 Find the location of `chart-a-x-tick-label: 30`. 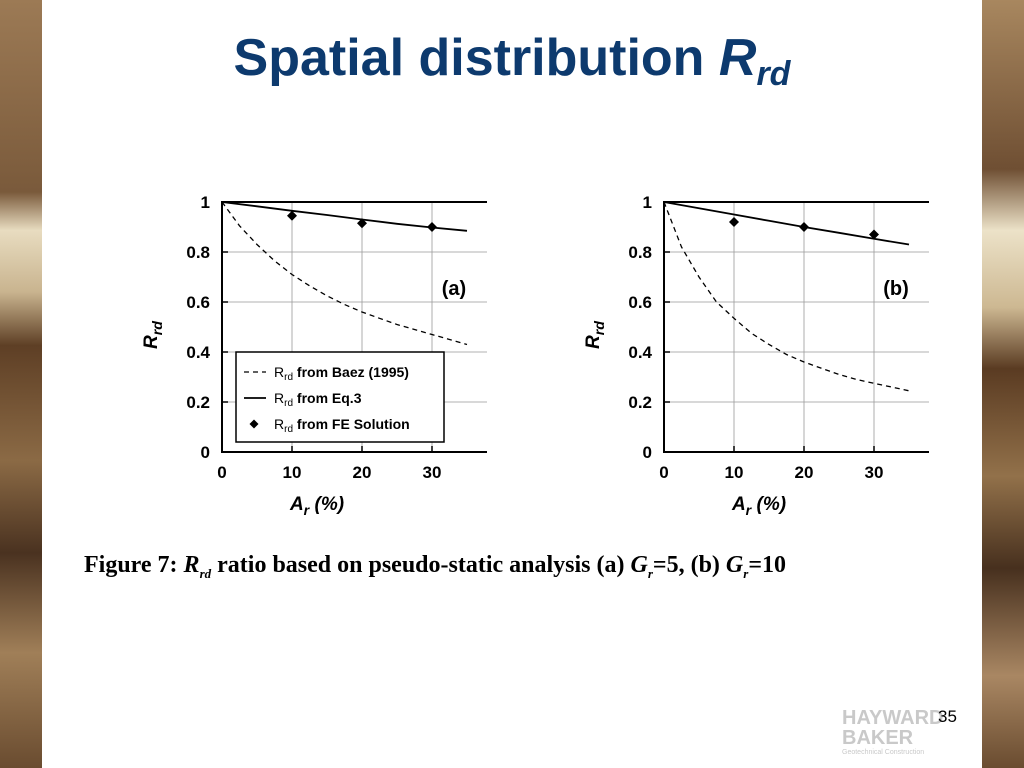

chart-a-x-tick-label: 30 is located at coordinates (432, 472).